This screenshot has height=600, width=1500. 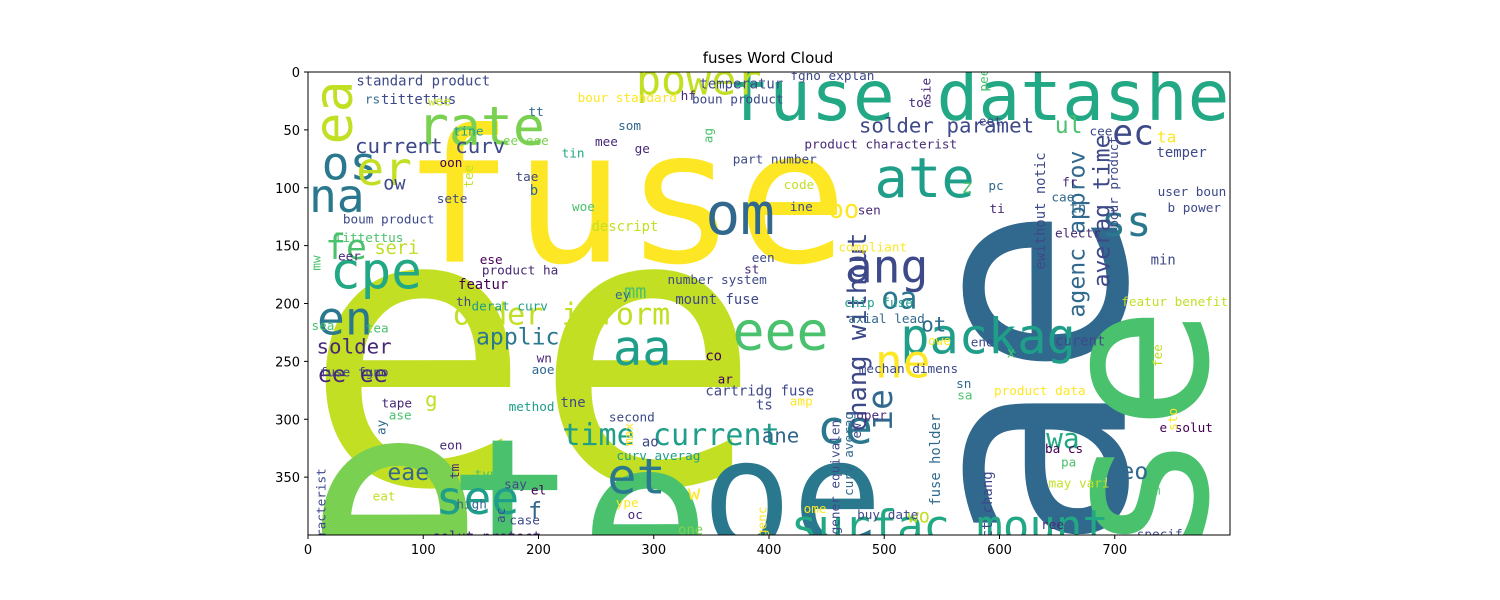 What do you see at coordinates (627, 595) in the screenshot?
I see `word-ca: ca` at bounding box center [627, 595].